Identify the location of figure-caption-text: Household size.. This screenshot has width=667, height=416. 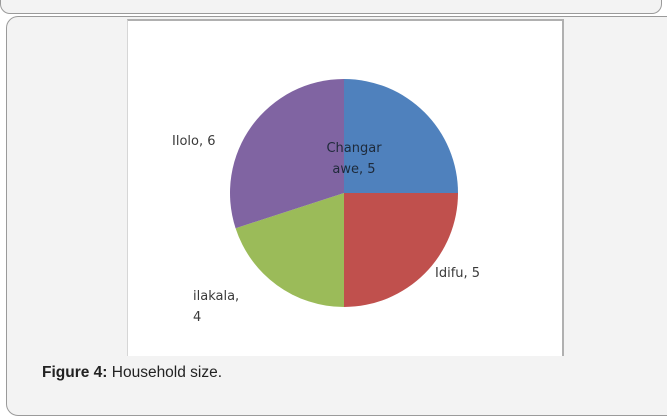
(165, 372).